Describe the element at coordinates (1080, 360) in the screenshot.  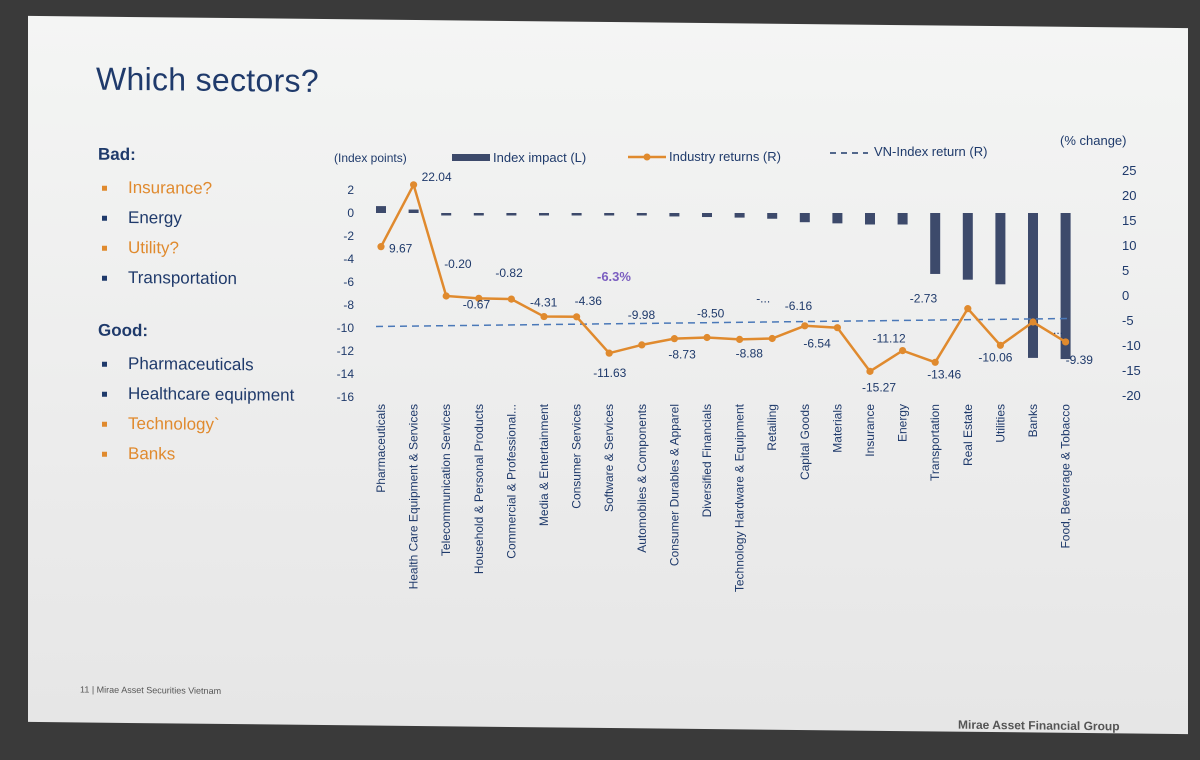
I see `return-data-label: -9.39` at that location.